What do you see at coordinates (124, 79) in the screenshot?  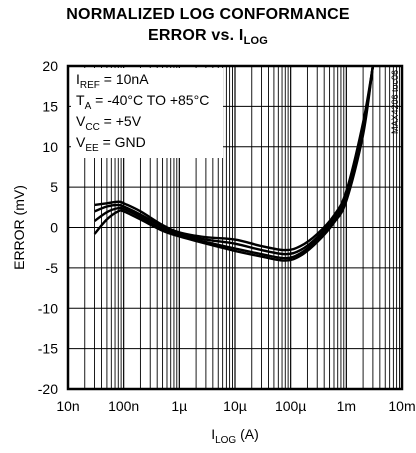 I see `annotation-value: = 10nA` at bounding box center [124, 79].